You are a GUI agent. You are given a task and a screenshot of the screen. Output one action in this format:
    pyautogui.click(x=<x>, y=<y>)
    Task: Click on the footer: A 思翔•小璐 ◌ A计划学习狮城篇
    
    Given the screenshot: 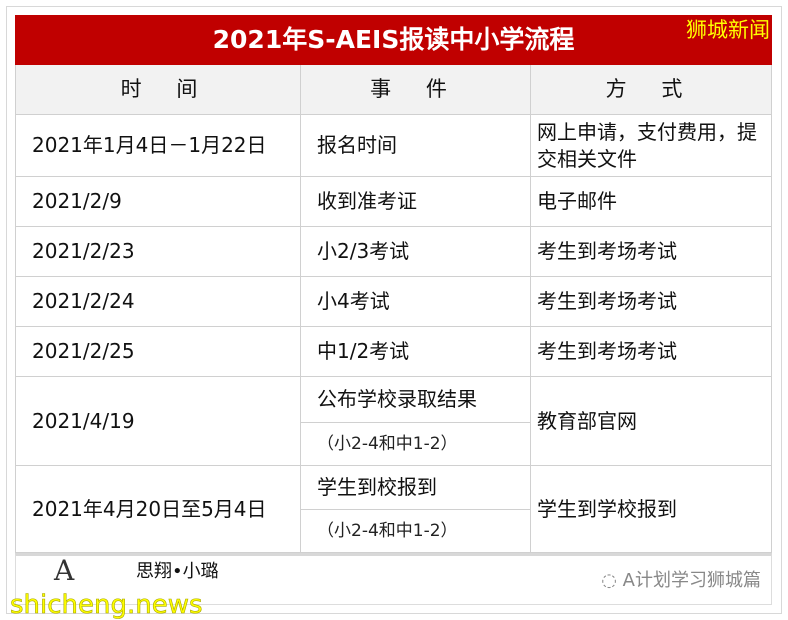 What is the action you would take?
    pyautogui.click(x=393, y=579)
    